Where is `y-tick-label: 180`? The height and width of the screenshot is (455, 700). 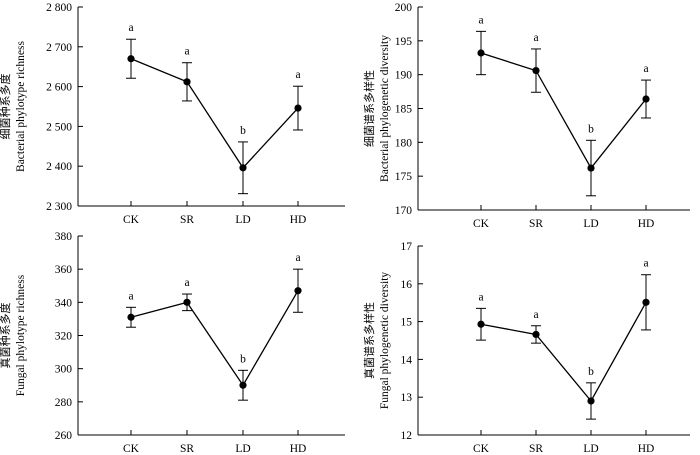 y-tick-label: 180 is located at coordinates (404, 143).